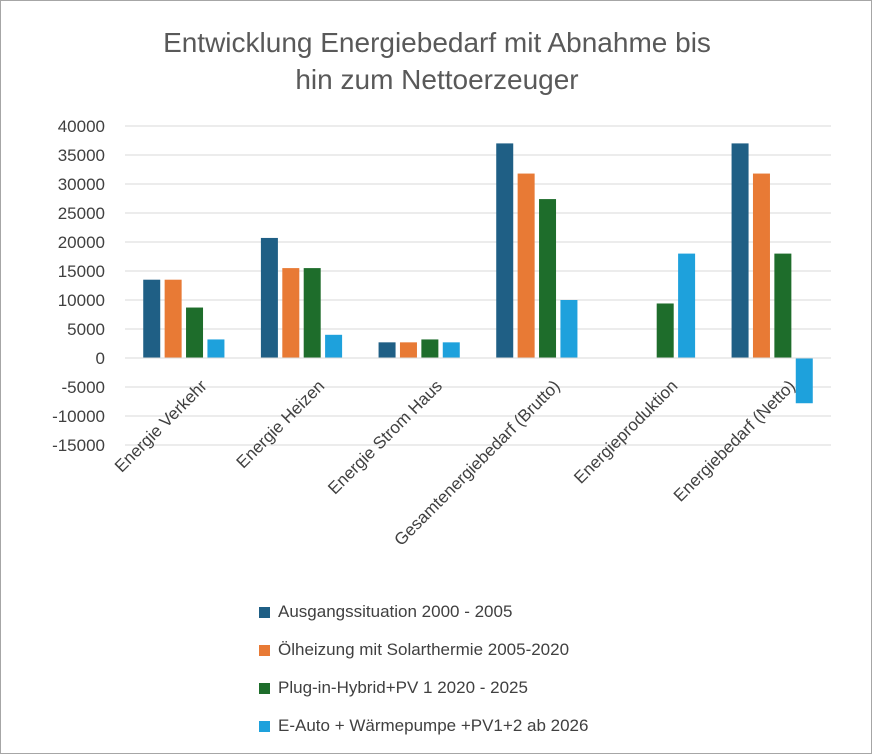 The width and height of the screenshot is (872, 754). Describe the element at coordinates (539, 612) in the screenshot. I see `legend-item: Ausgangssituation 2000 - 2005` at that location.